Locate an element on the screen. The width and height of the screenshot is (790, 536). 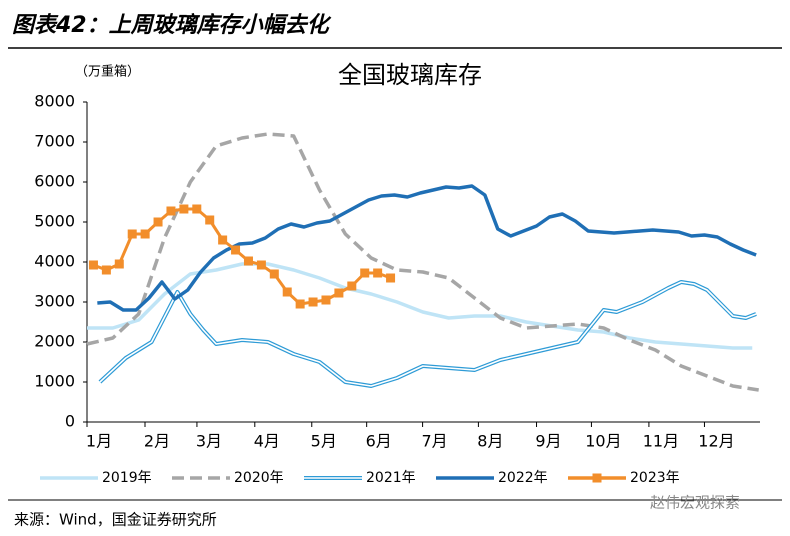
x-tick-label: 3月 is located at coordinates (209, 441).